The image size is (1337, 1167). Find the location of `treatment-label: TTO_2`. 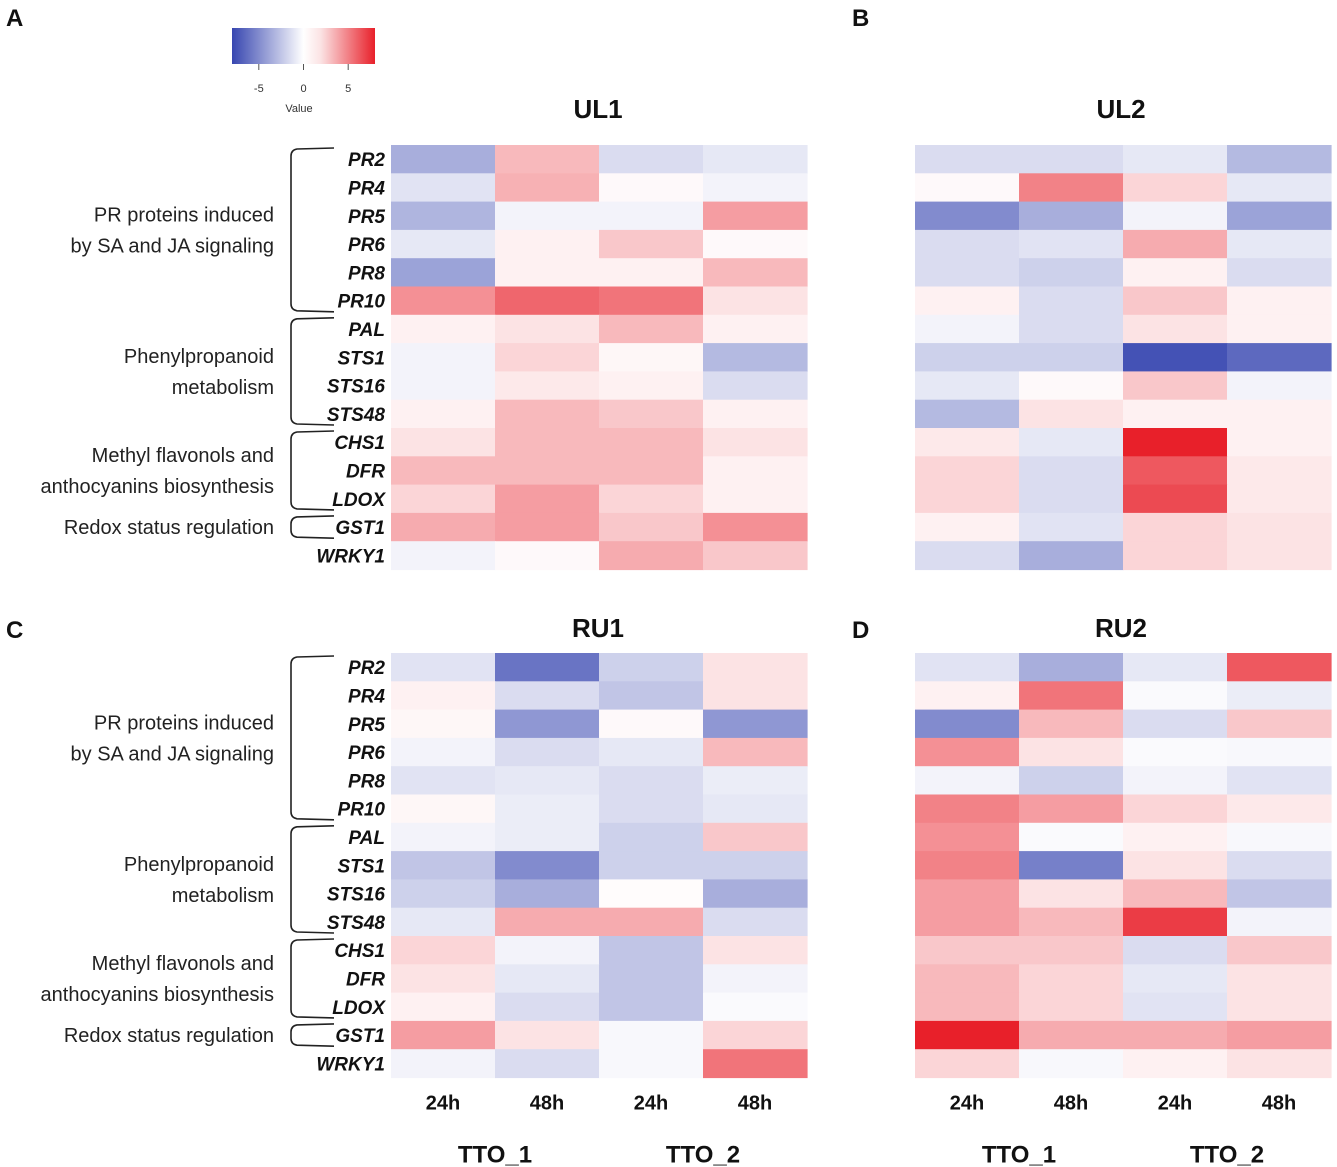

treatment-label: TTO_2 is located at coordinates (703, 1154).